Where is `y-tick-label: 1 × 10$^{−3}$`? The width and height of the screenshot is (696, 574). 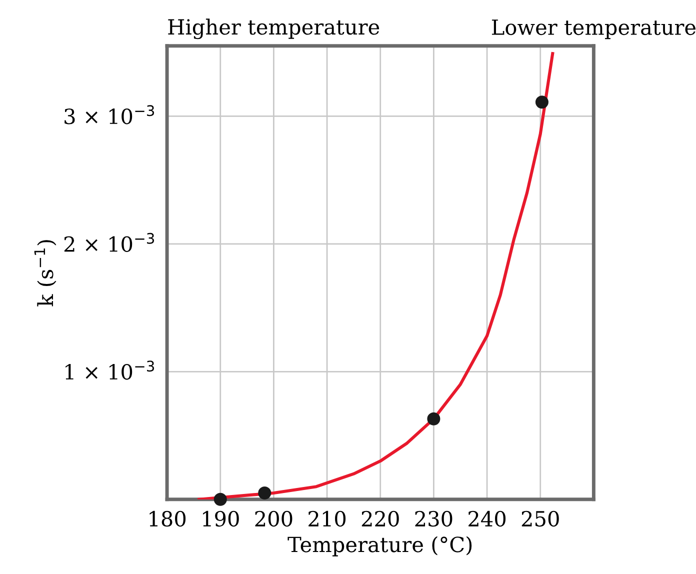
y-tick-label: 1 × 10$^{−3}$ is located at coordinates (110, 370).